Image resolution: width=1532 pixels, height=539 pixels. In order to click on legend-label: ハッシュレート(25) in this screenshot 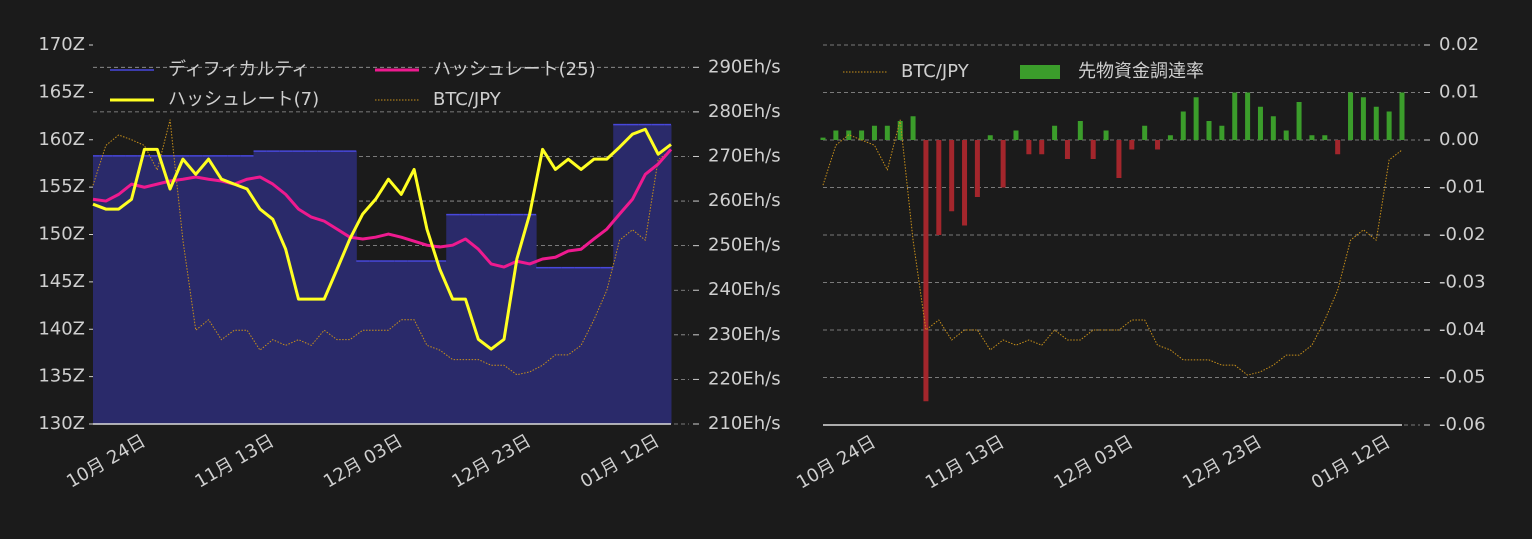, I will do `click(514, 69)`.